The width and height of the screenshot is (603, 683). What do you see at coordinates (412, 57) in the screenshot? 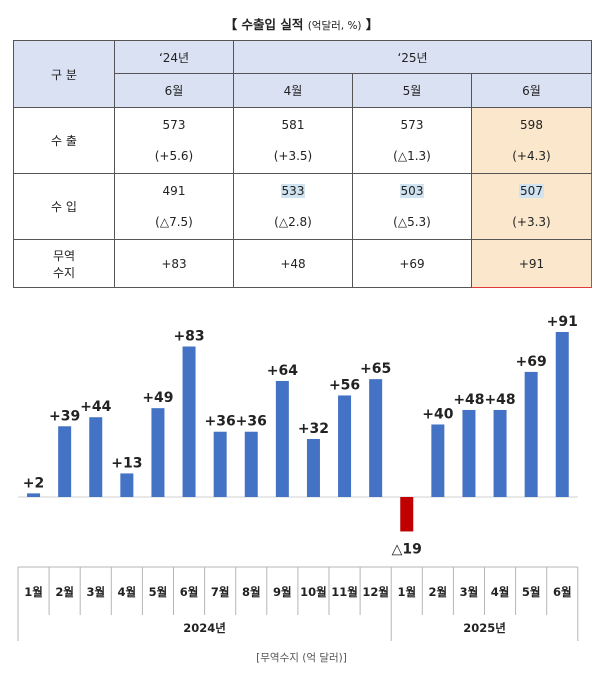
I see `header-year-25: ‘25년` at bounding box center [412, 57].